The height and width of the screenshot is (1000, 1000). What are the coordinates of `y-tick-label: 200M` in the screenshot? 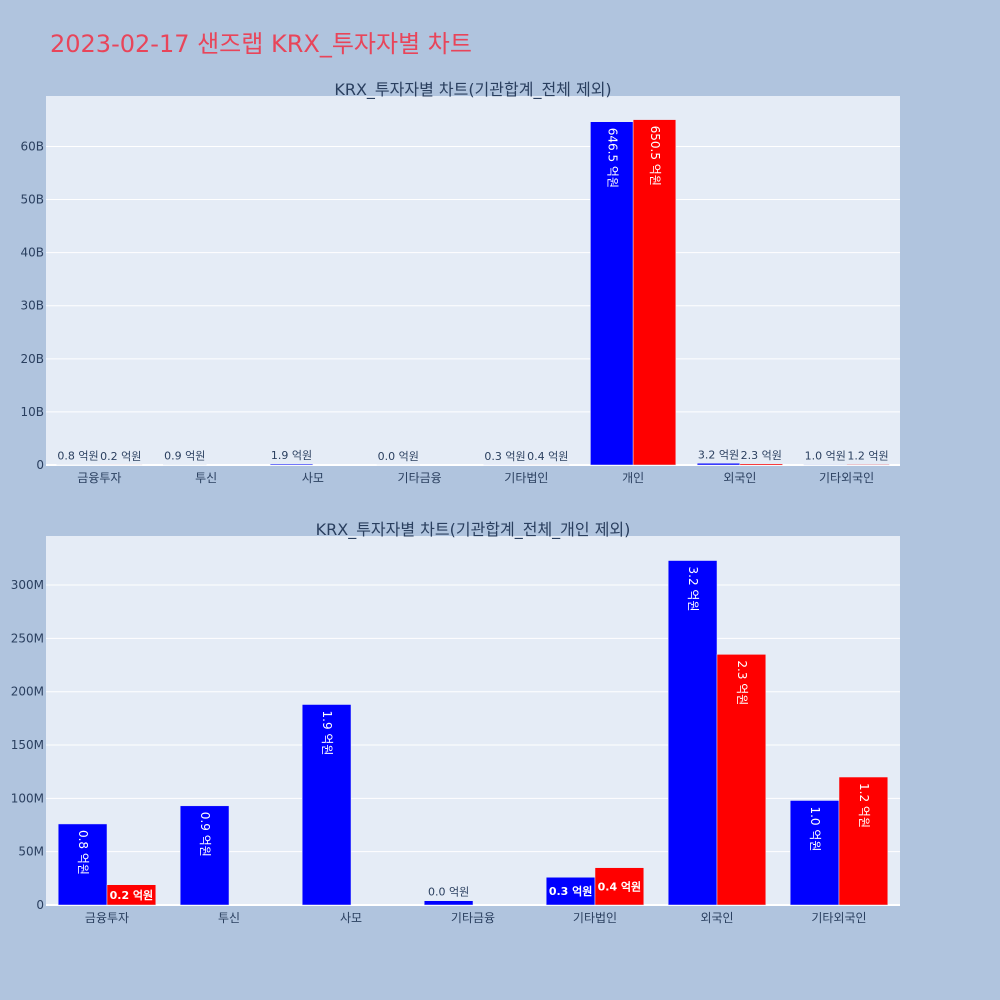 It's located at (27, 692).